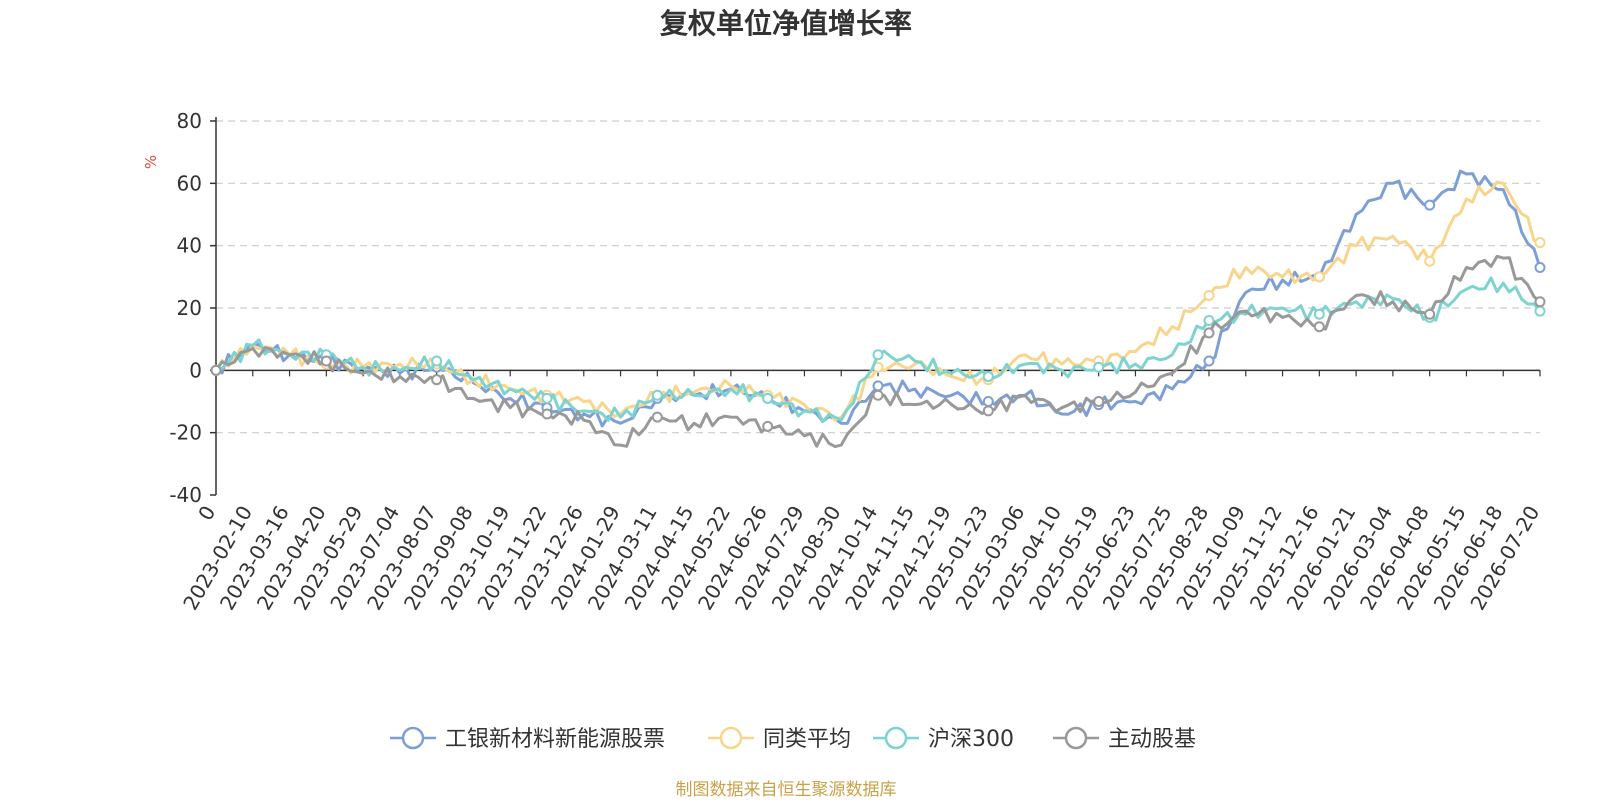  What do you see at coordinates (189, 246) in the screenshot?
I see `y-tick-label: 40` at bounding box center [189, 246].